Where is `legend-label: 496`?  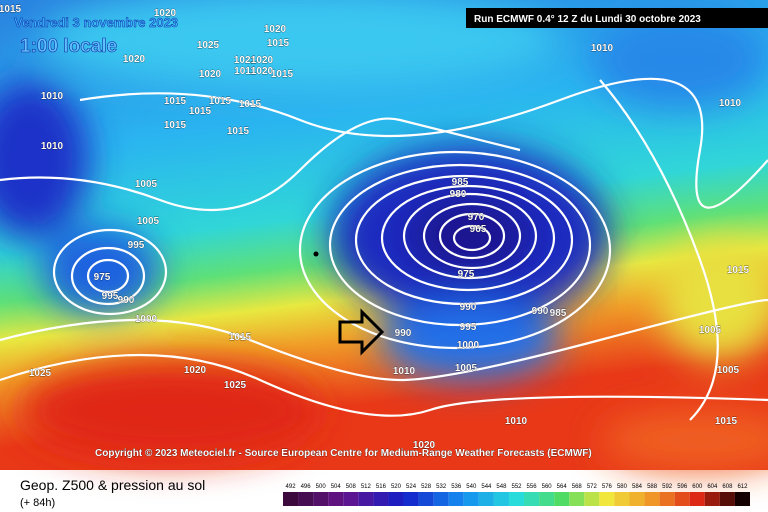 legend-label: 496 is located at coordinates (306, 487).